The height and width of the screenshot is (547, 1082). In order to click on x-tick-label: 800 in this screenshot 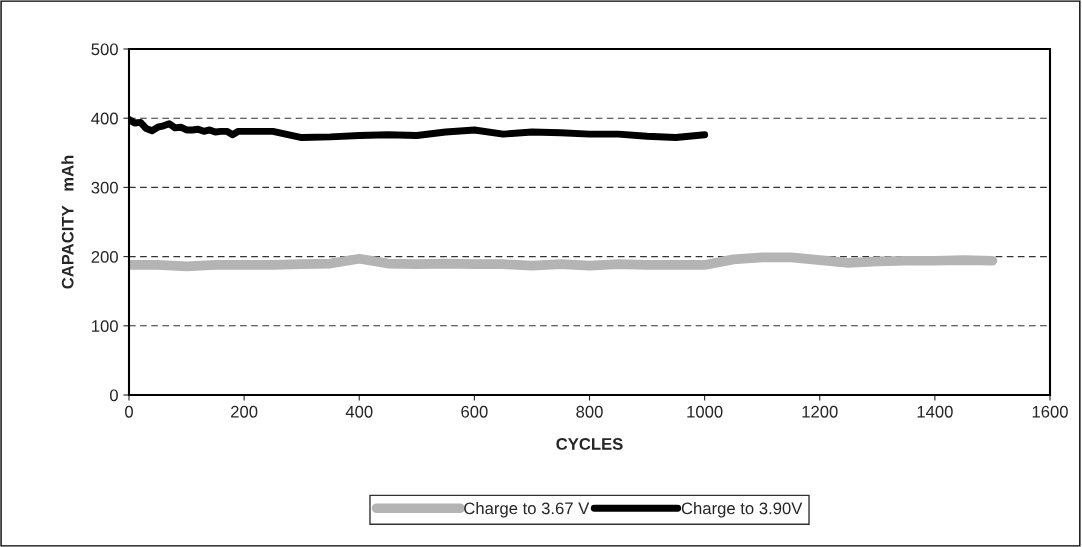, I will do `click(589, 411)`.